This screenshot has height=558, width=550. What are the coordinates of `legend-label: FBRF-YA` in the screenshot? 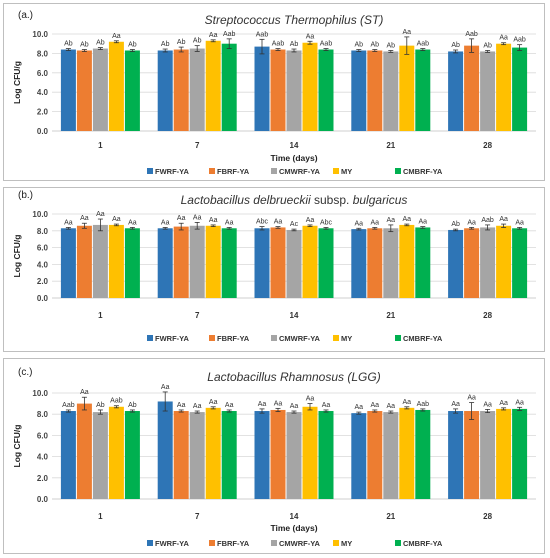 It's located at (233, 543).